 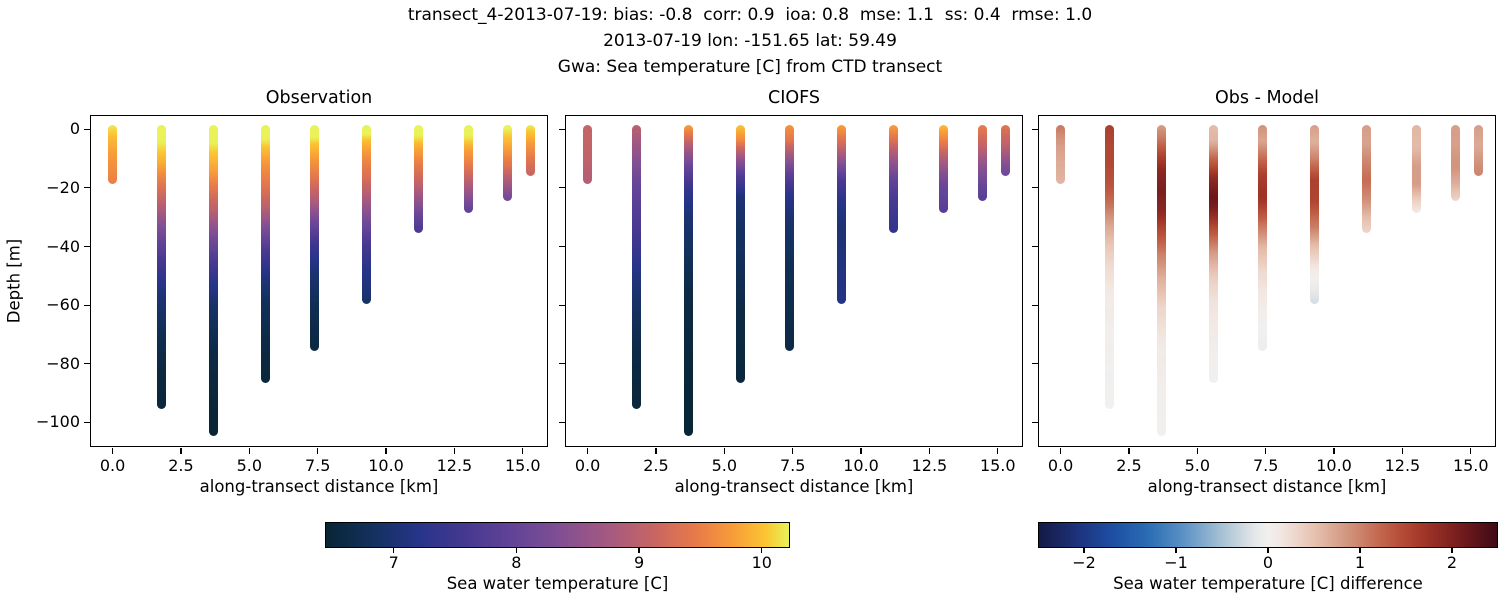 What do you see at coordinates (1267, 98) in the screenshot?
I see `panel-title-obs-minus-model: Obs - Model` at bounding box center [1267, 98].